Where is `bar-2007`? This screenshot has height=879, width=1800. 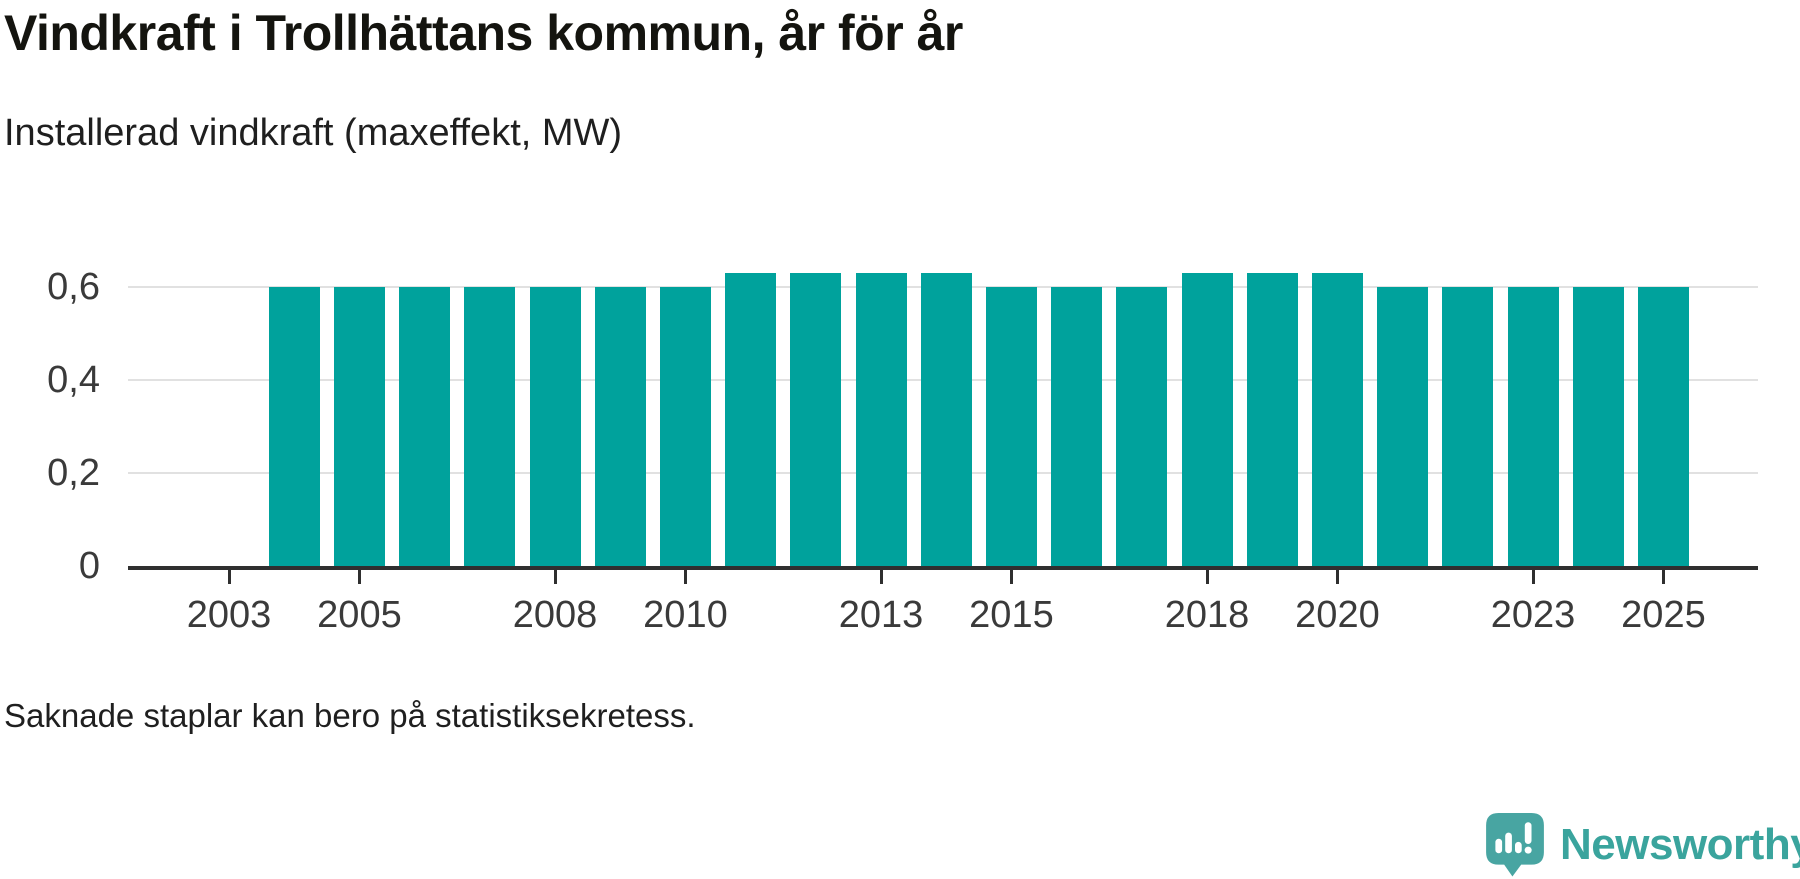 bar-2007 is located at coordinates (490, 426).